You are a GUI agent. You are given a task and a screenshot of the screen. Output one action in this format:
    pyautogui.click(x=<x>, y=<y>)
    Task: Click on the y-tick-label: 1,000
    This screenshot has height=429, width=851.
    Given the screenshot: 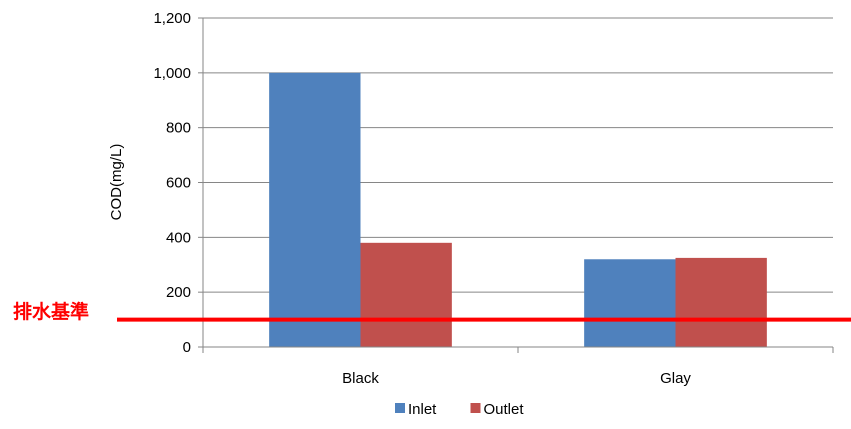 What is the action you would take?
    pyautogui.click(x=172, y=73)
    